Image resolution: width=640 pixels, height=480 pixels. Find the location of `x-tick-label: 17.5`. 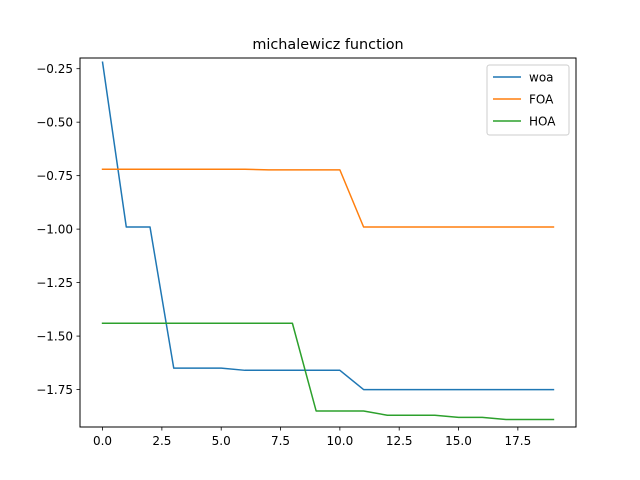

x-tick-label: 17.5 is located at coordinates (517, 441).